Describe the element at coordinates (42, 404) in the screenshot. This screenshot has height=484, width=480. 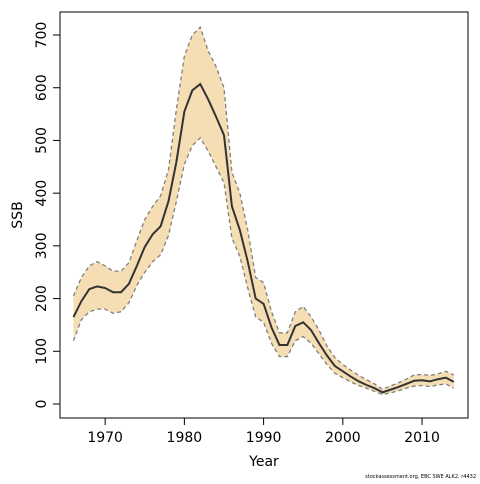
I see `y-tick-label: 0` at that location.